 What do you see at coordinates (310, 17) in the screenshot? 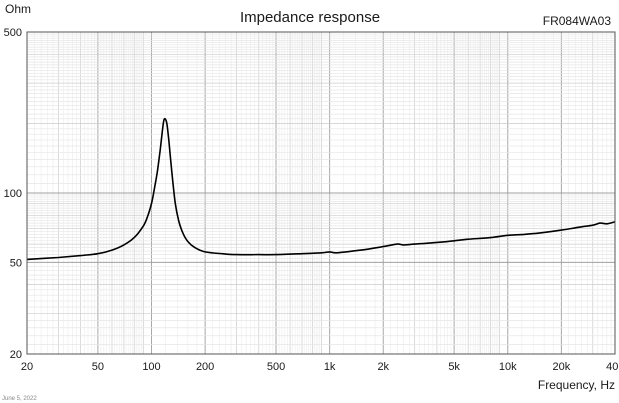
I see `chart-title: Impedance response` at bounding box center [310, 17].